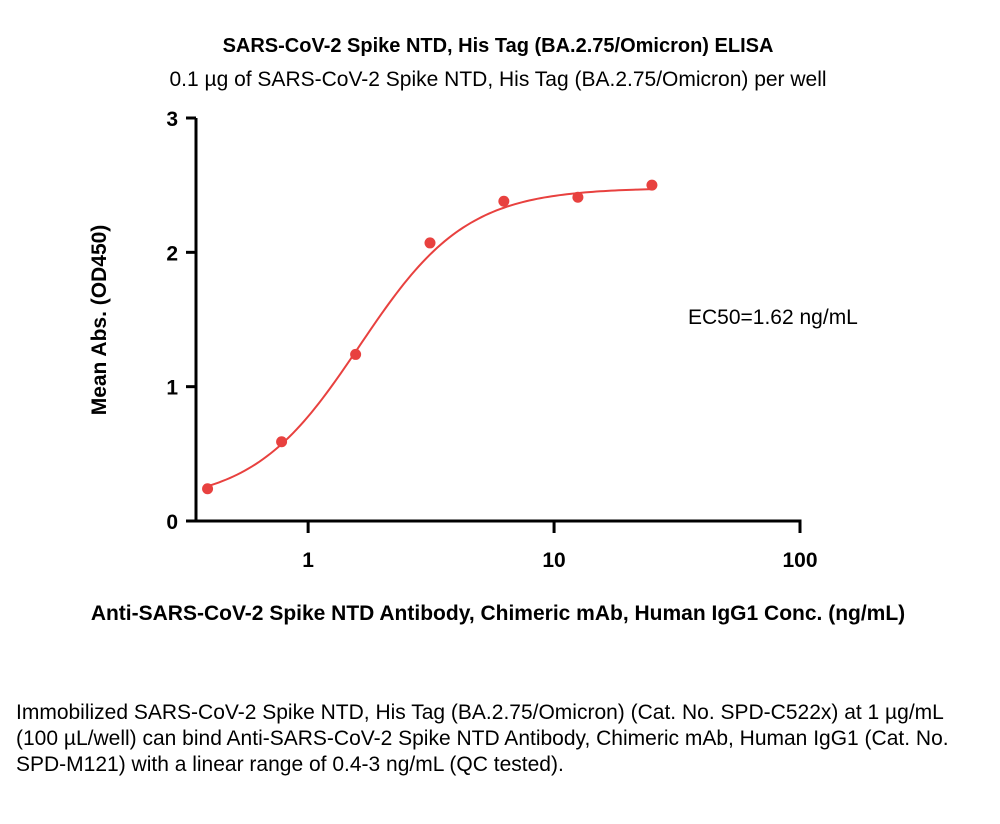 Image resolution: width=1000 pixels, height=824 pixels. Describe the element at coordinates (773, 317) in the screenshot. I see `ec50-annotation: EC50=1.62 ng/mL` at that location.